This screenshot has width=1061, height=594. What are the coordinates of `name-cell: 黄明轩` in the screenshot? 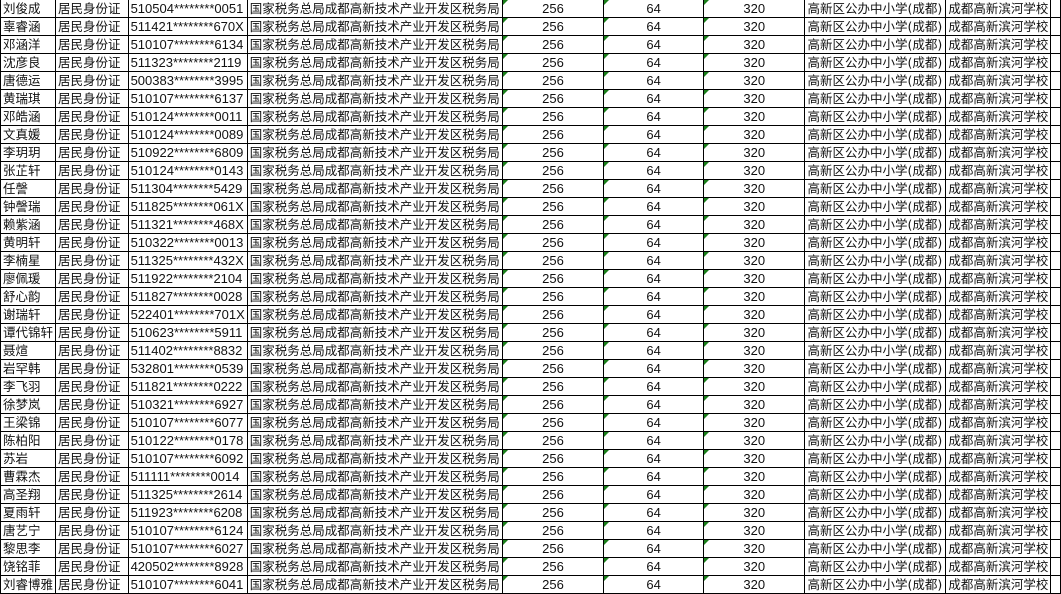 It's located at (28, 242).